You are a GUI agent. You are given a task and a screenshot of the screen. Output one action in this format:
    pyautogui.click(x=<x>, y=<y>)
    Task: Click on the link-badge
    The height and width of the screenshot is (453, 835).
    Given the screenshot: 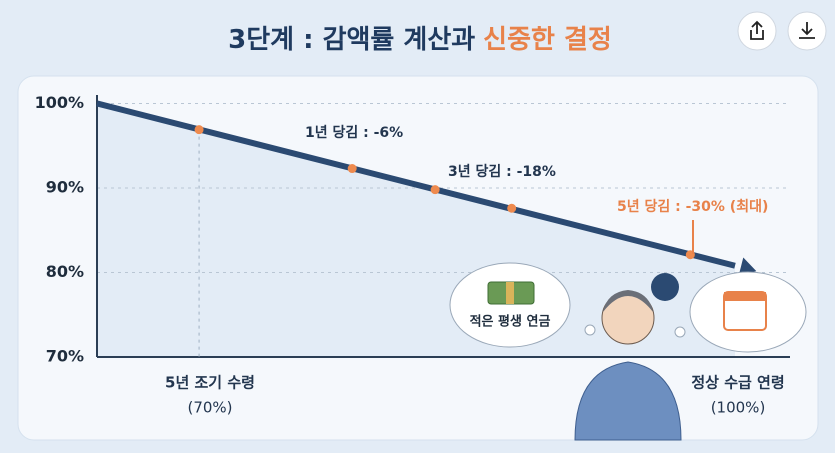 What is the action you would take?
    pyautogui.click(x=665, y=287)
    